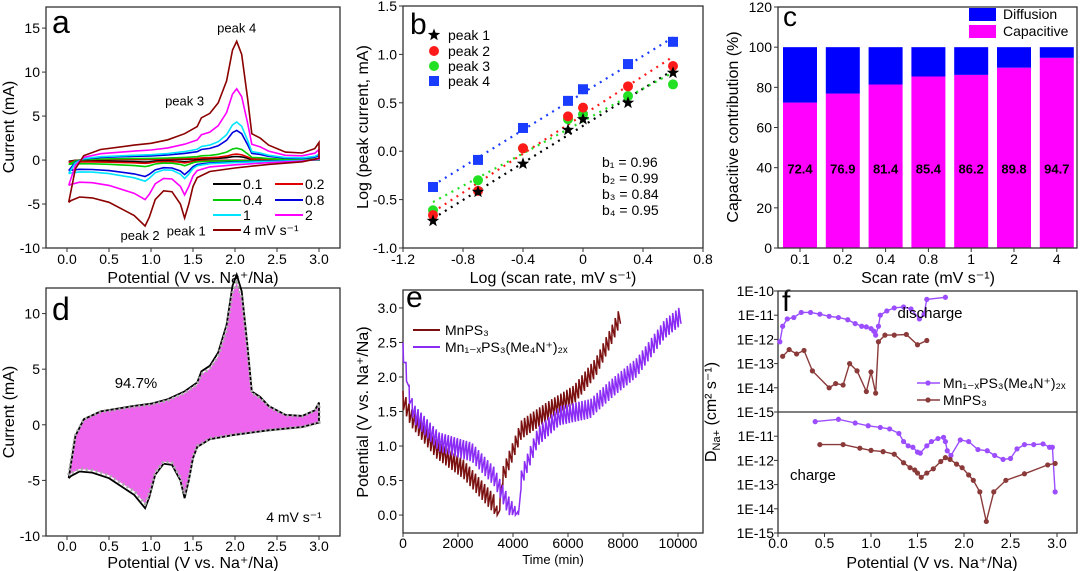 The image size is (1080, 571). Describe the element at coordinates (151, 546) in the screenshot. I see `x-tick-label: 1.0` at that location.